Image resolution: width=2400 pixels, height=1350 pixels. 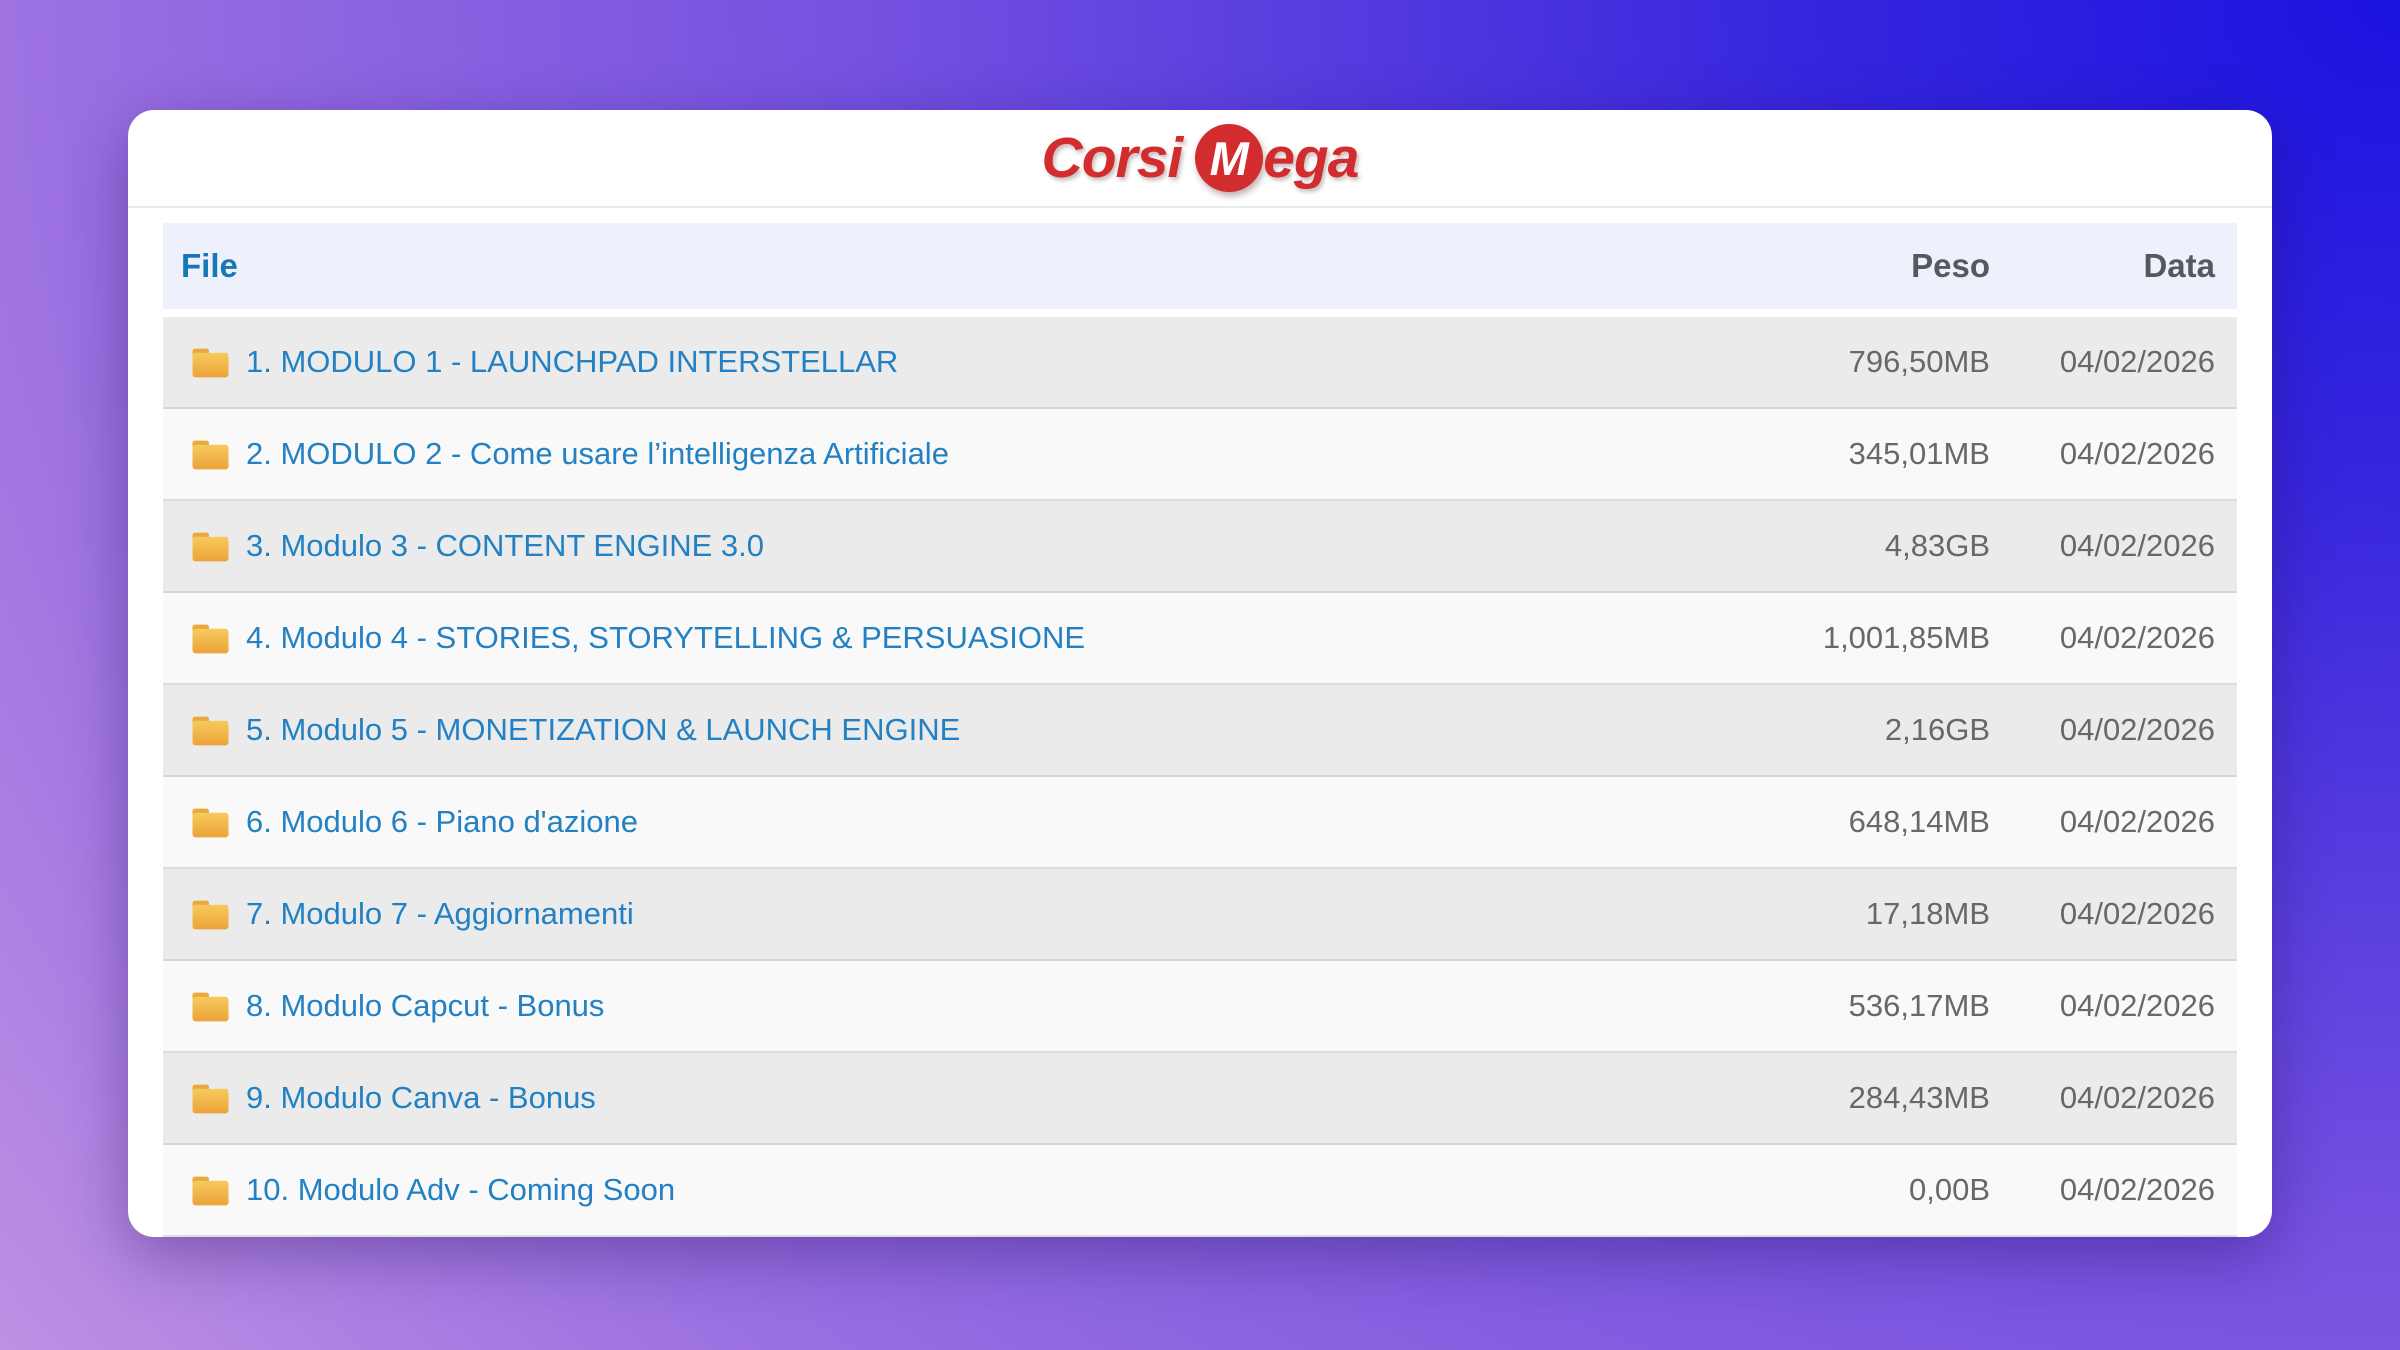 I want to click on file-link: 9. Modulo Canva - Bonus, so click(x=421, y=1097).